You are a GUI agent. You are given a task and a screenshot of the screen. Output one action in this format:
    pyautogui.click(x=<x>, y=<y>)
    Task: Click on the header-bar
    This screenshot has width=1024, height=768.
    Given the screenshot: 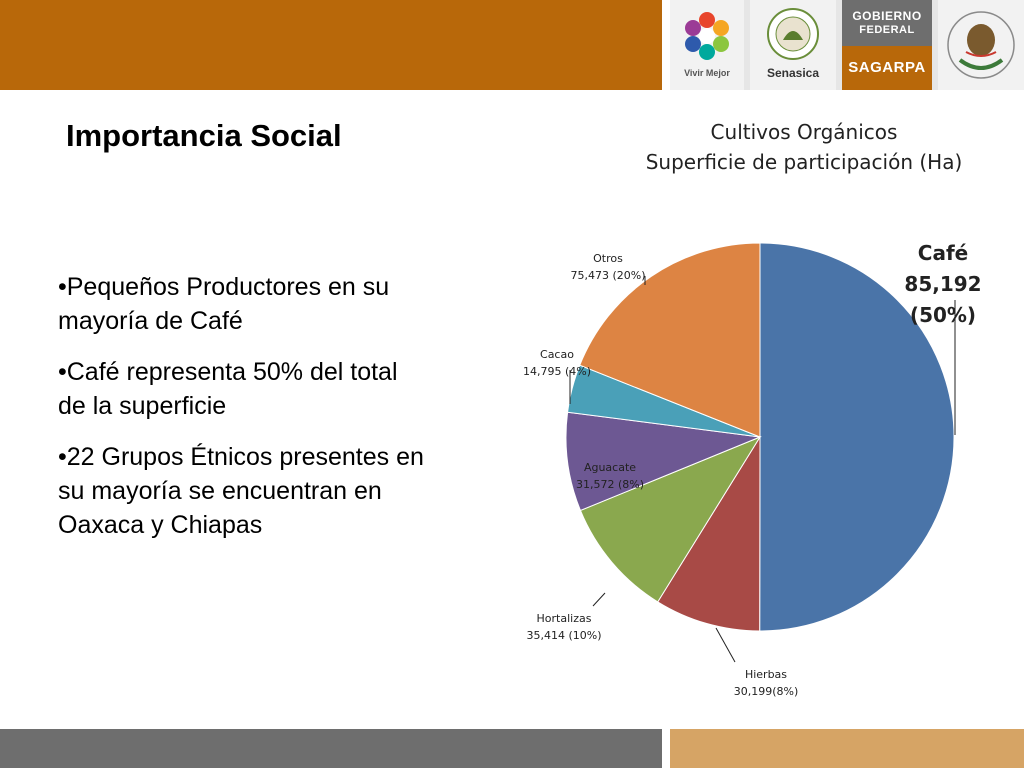 What is the action you would take?
    pyautogui.click(x=331, y=45)
    